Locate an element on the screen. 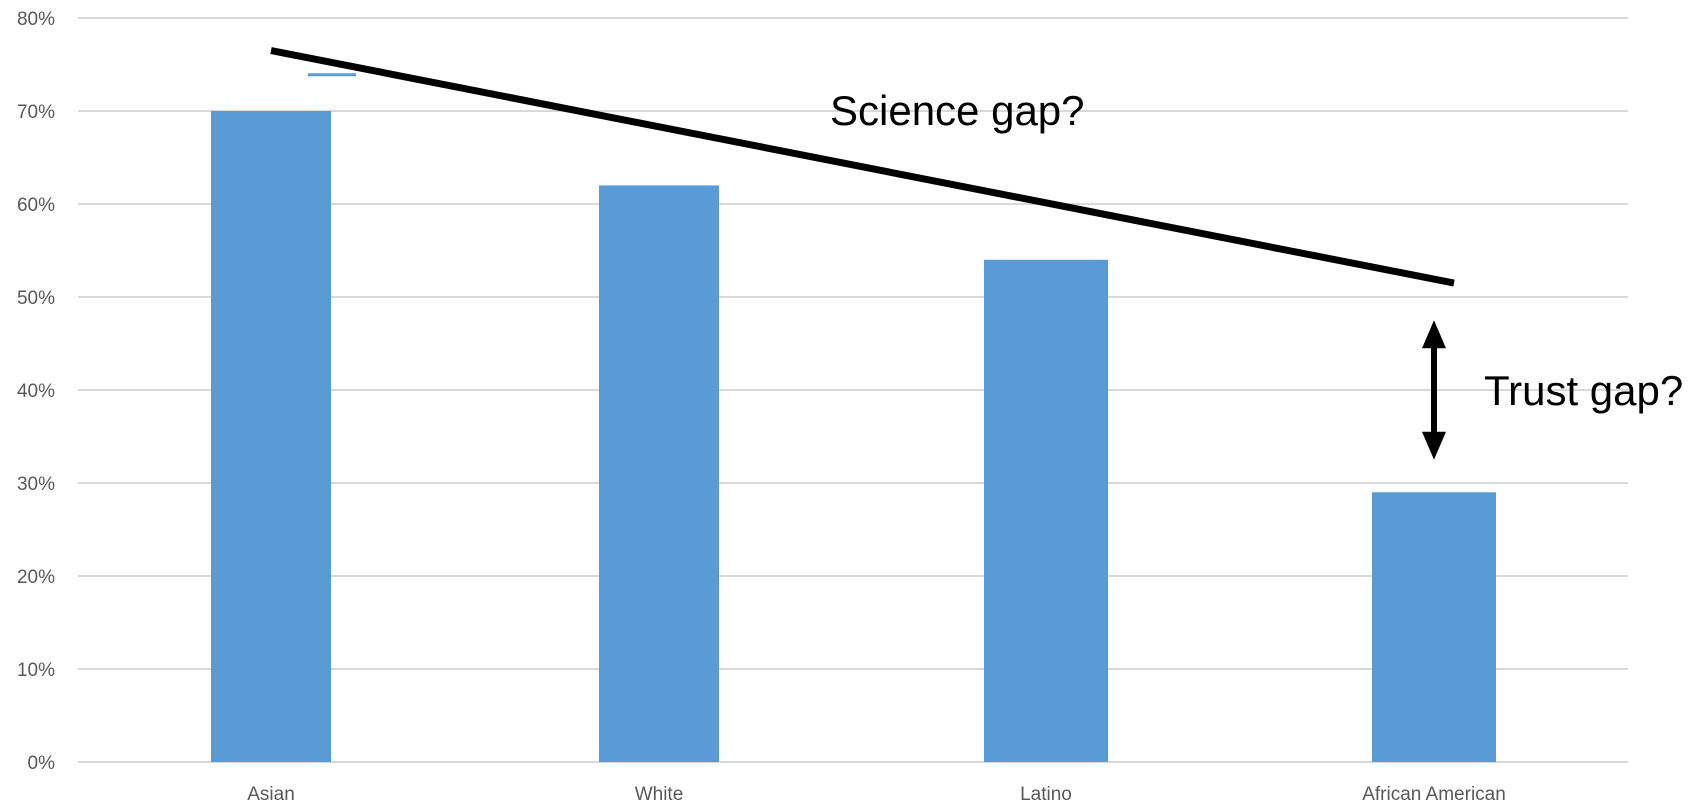 This screenshot has width=1694, height=802. y-tick-label: 40% is located at coordinates (36, 391).